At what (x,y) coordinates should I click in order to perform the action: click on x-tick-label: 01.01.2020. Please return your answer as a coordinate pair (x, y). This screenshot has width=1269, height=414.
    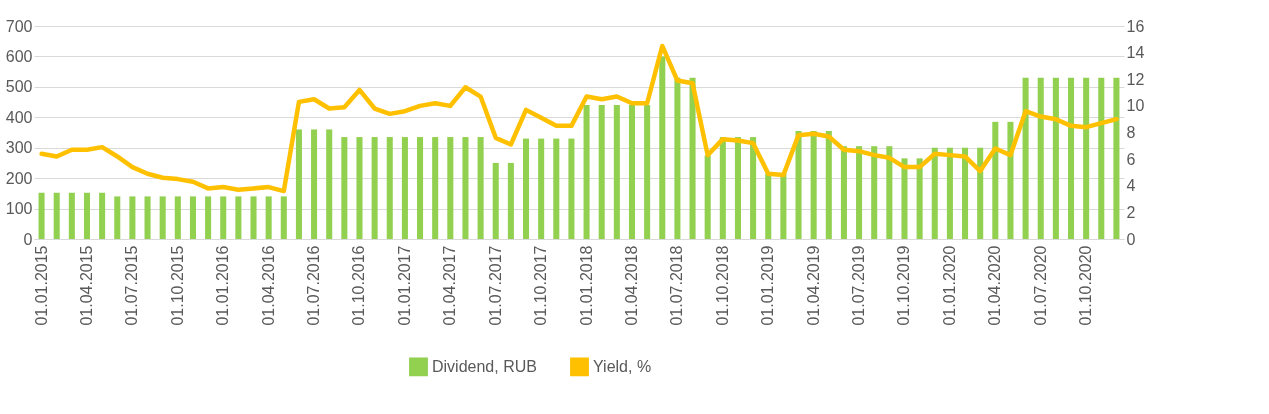
    Looking at the image, I should click on (949, 285).